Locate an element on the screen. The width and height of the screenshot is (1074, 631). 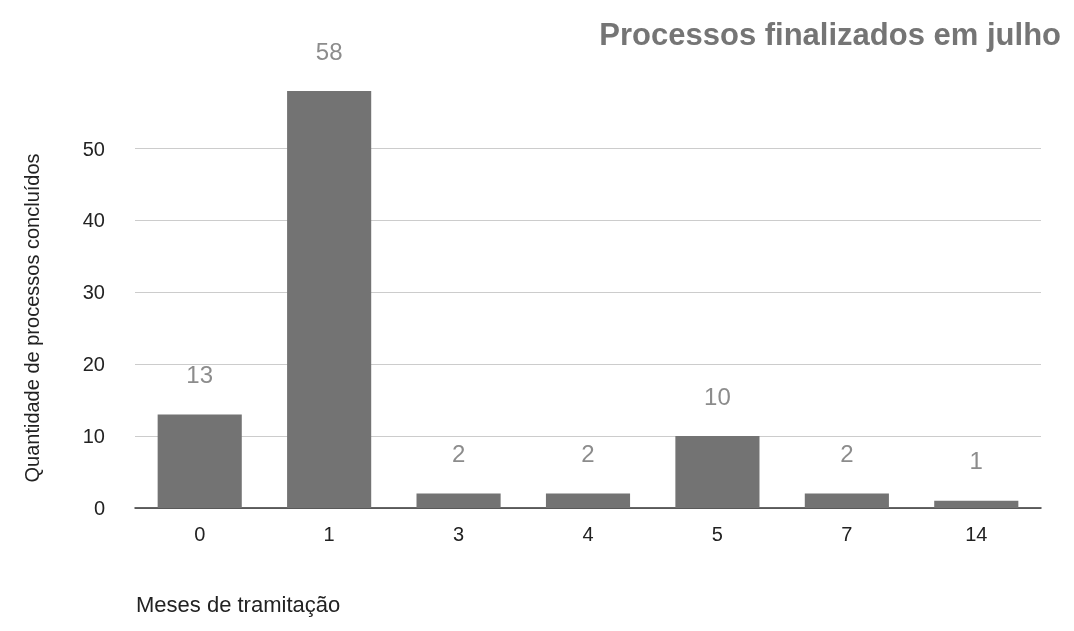
y-tick-label: 40 is located at coordinates (93, 220).